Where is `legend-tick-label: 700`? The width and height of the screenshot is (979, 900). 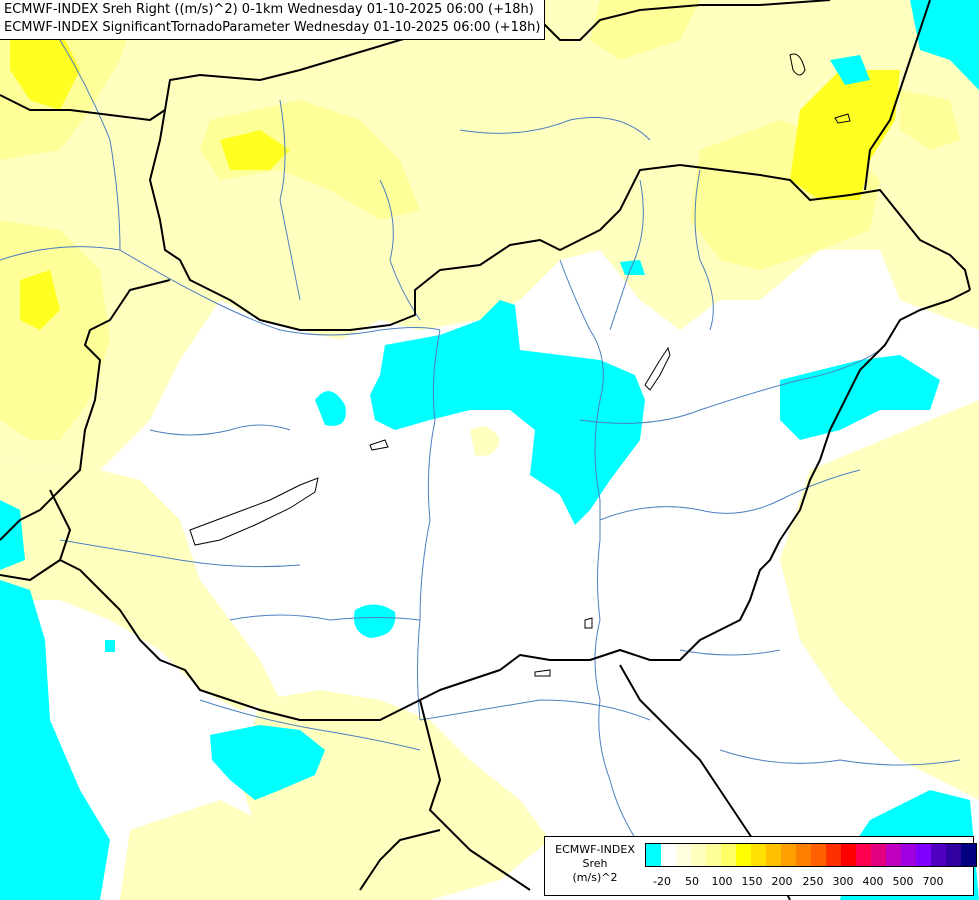
legend-tick-label: 700 is located at coordinates (933, 881).